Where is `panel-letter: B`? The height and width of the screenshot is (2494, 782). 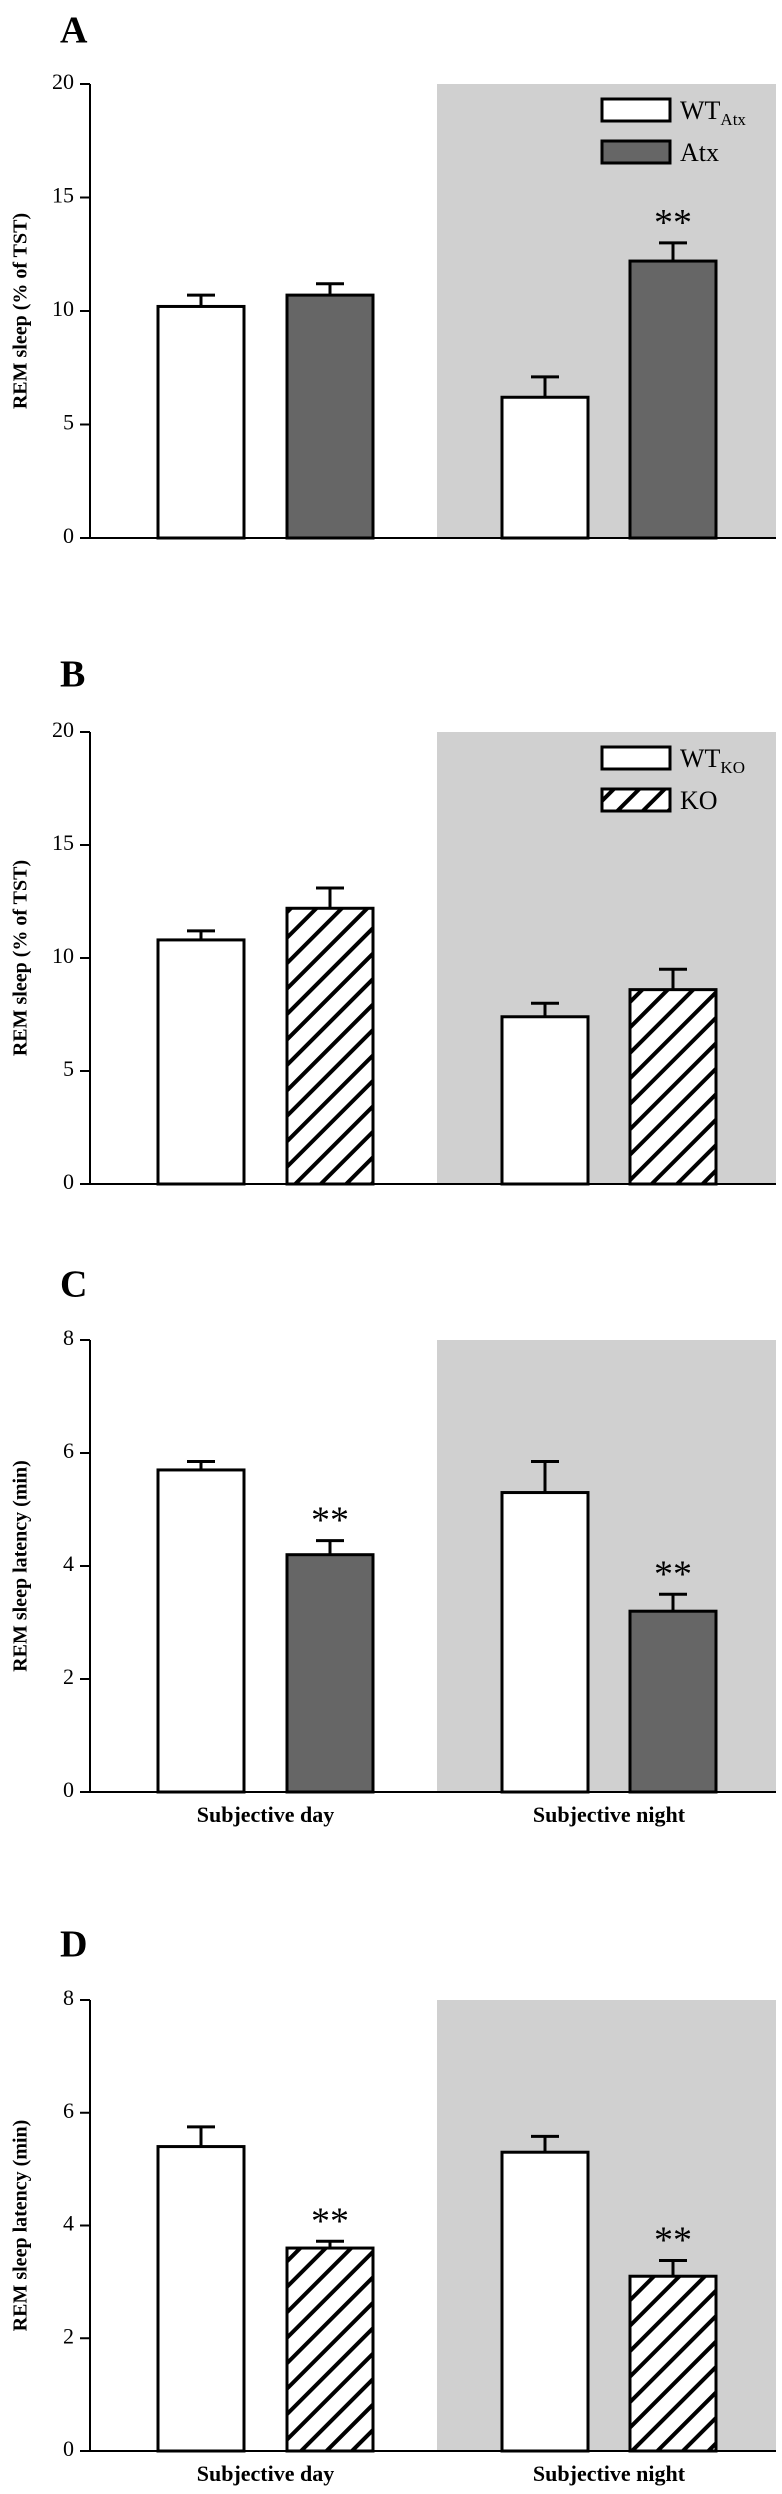 panel-letter: B is located at coordinates (72, 675).